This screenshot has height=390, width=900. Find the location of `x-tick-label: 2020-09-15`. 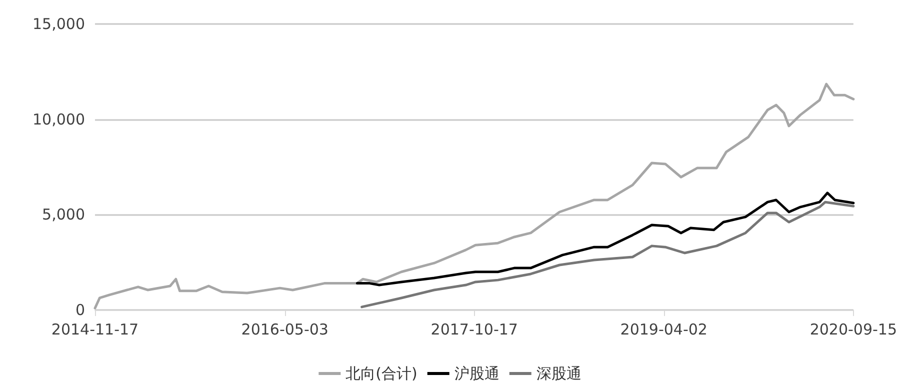

x-tick-label: 2020-09-15 is located at coordinates (854, 329).